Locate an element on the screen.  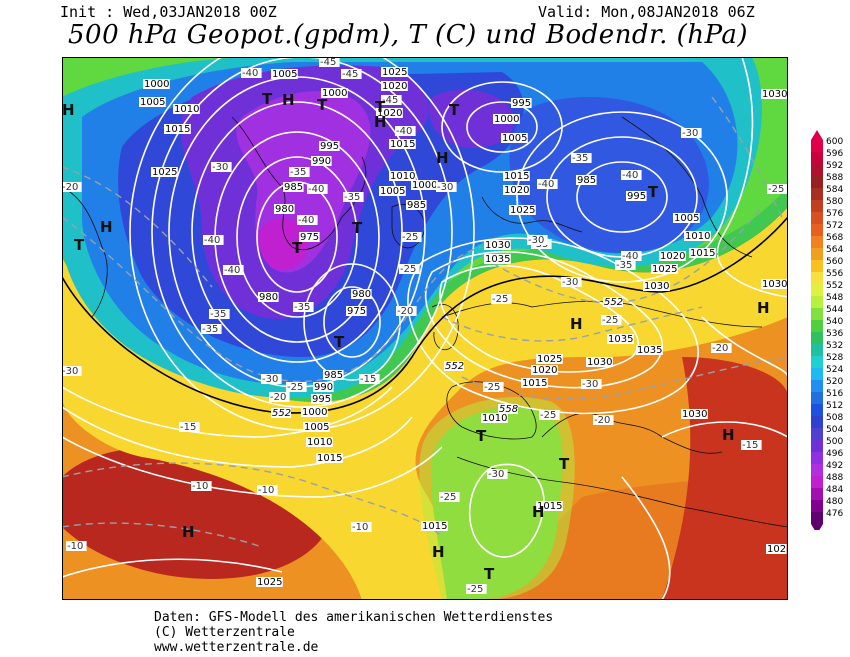
legend-value: 588 is located at coordinates (834, 178).